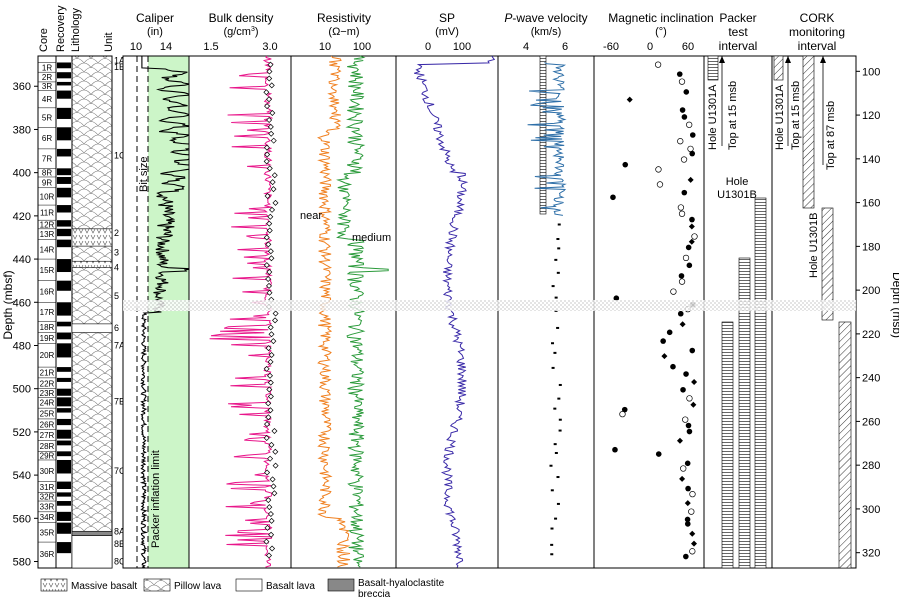 The image size is (899, 599). I want to click on pwave-unit: (km/s), so click(546, 32).